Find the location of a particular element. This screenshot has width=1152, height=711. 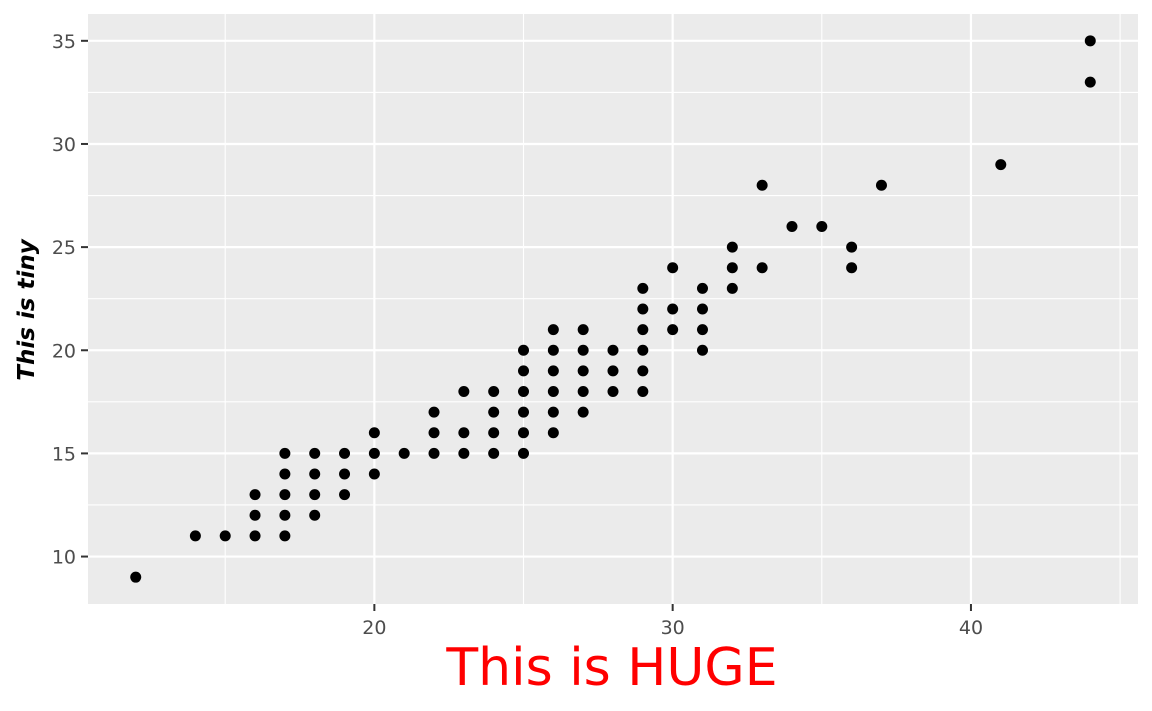

x-tick-label: 40 is located at coordinates (971, 628).